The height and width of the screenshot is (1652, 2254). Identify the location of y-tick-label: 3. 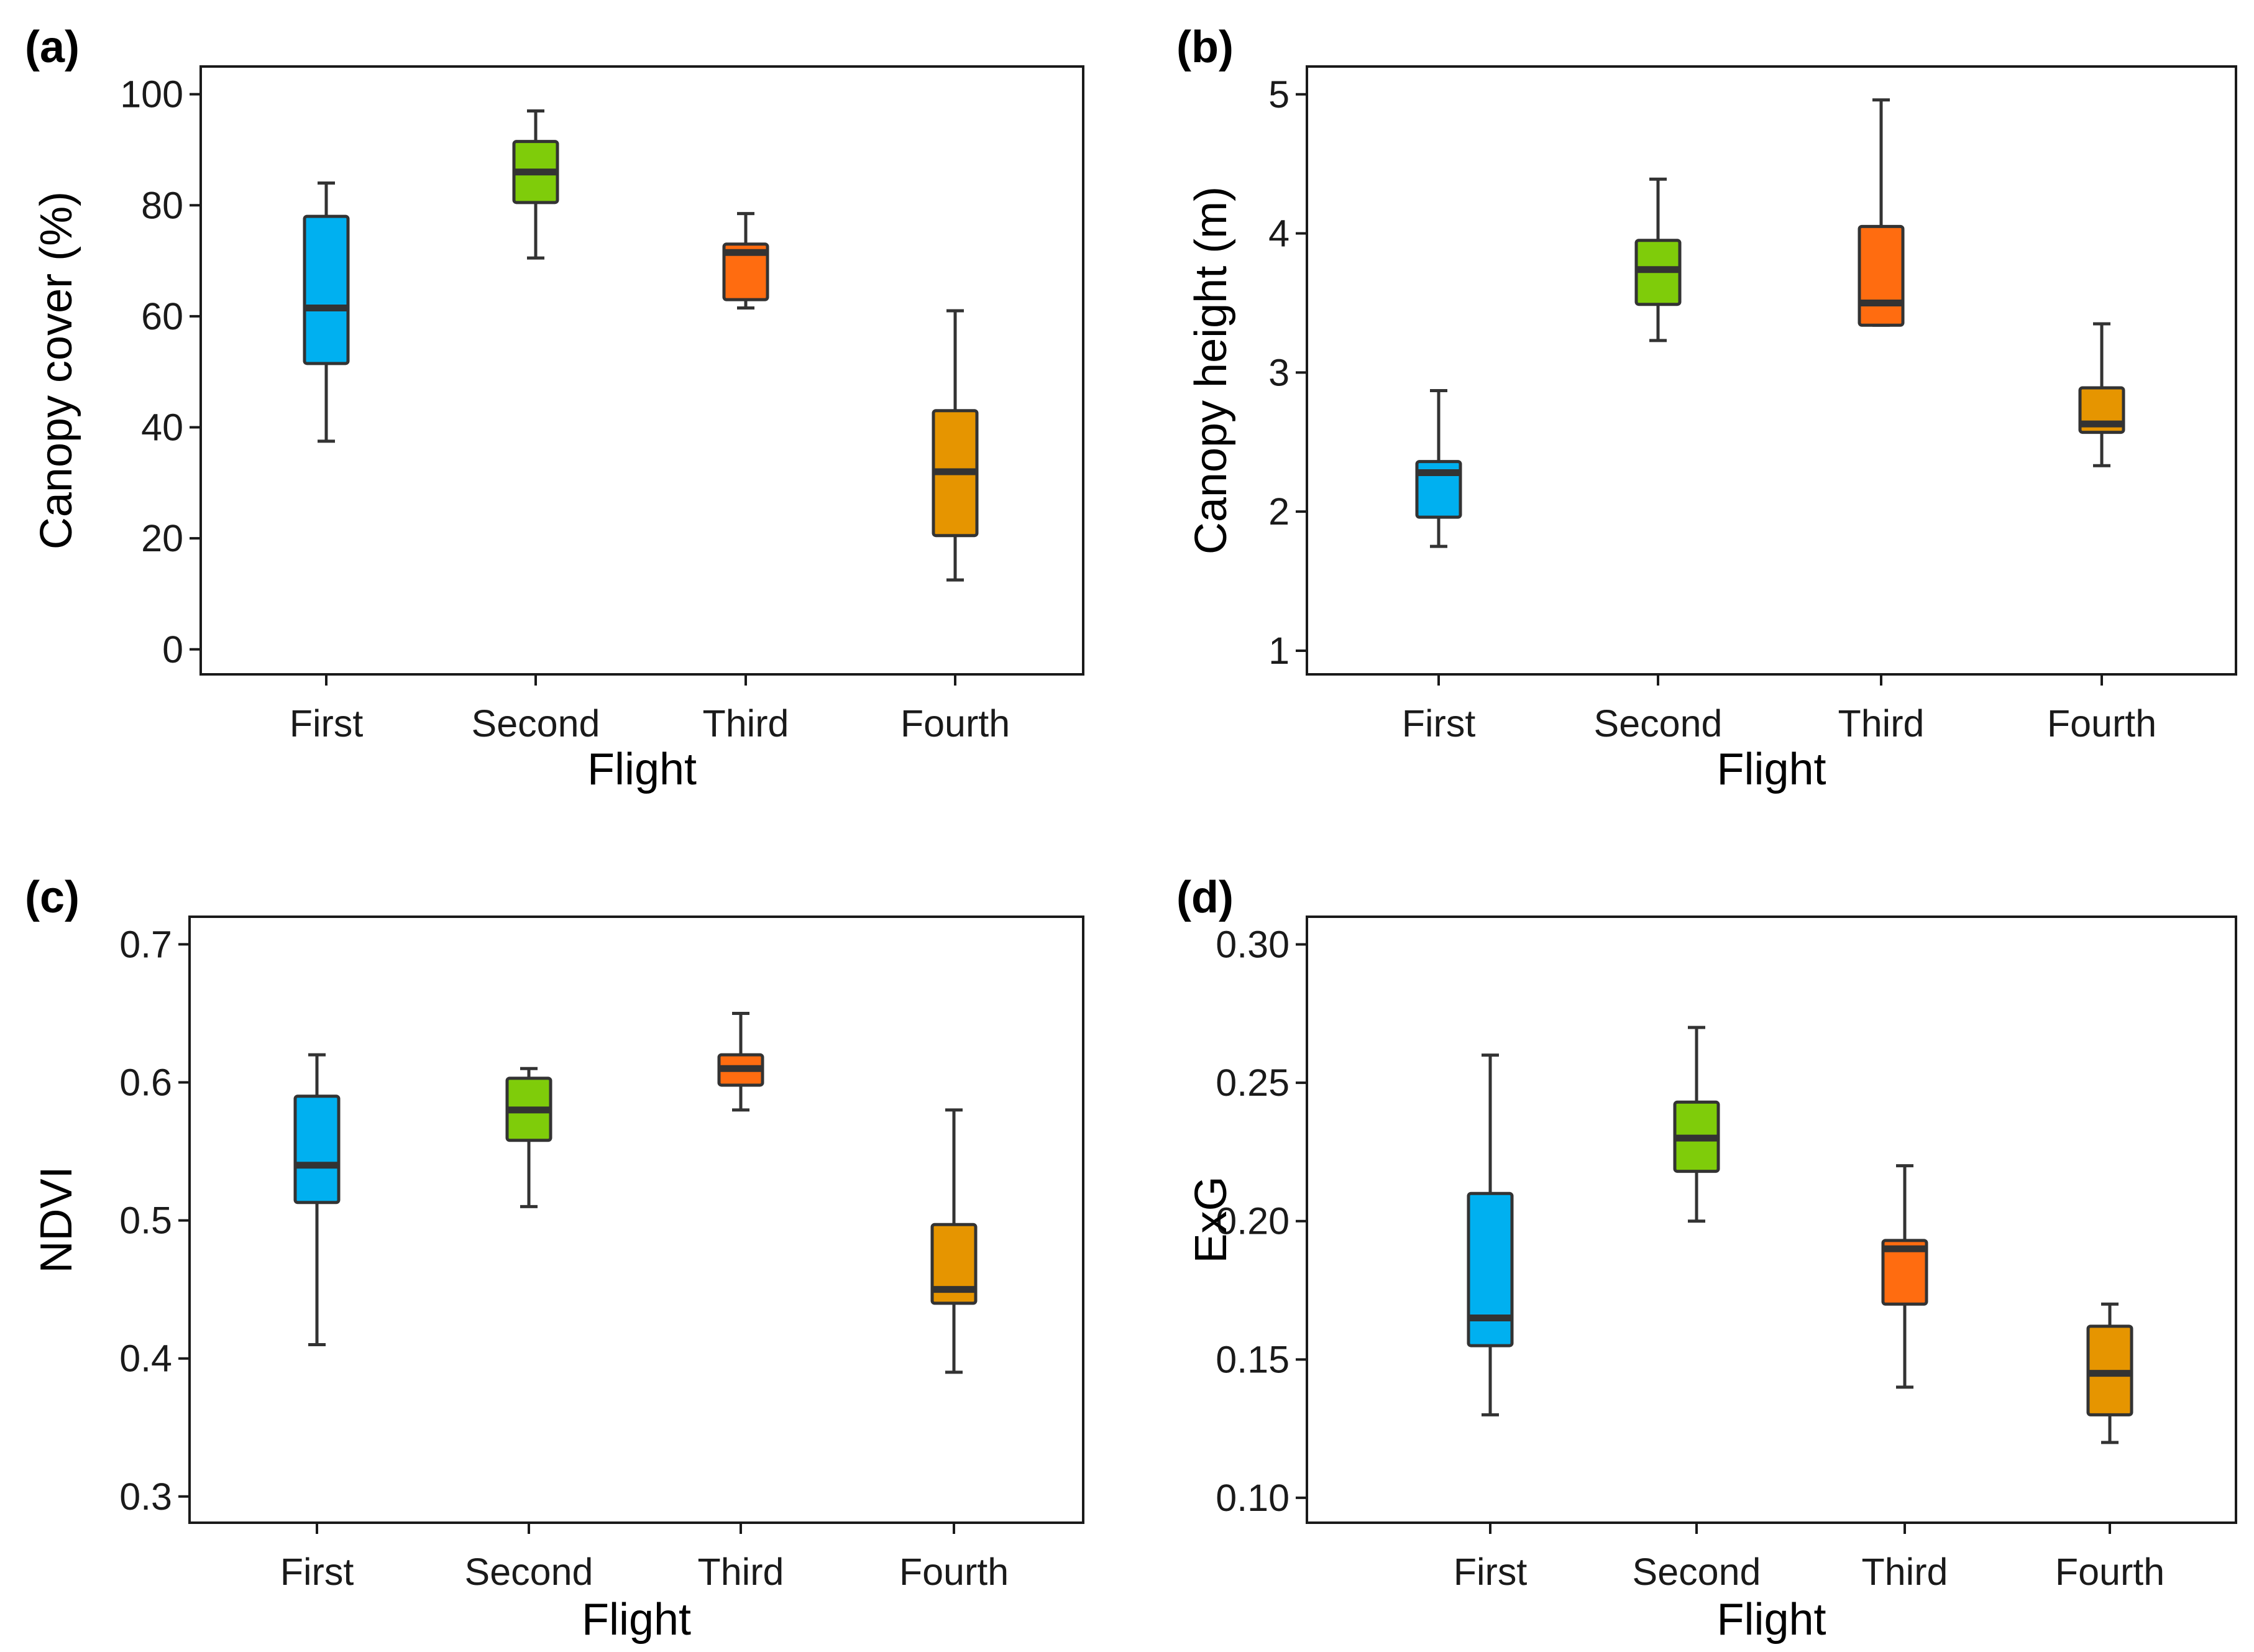
(1279, 372).